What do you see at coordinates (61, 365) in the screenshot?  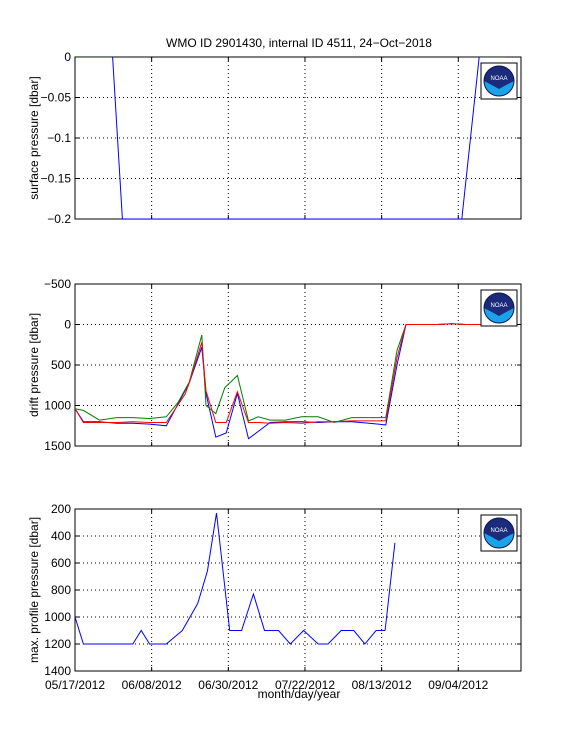 I see `y-tick-label: 500` at bounding box center [61, 365].